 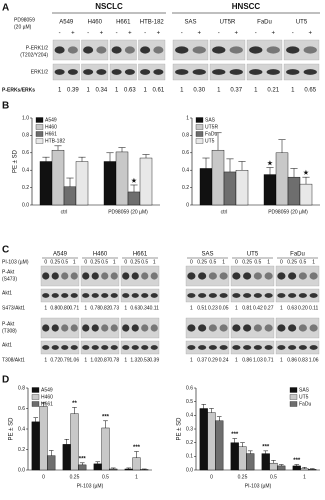 I want to click on y-tick-label: 1.0, so click(x=25, y=118).